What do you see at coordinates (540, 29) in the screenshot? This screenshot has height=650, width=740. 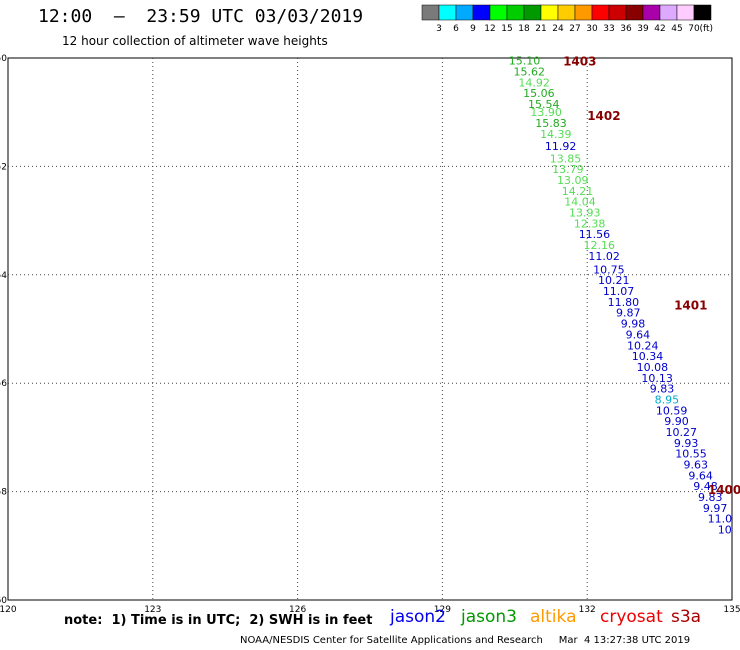 I see `legend-label: 21` at bounding box center [540, 29].